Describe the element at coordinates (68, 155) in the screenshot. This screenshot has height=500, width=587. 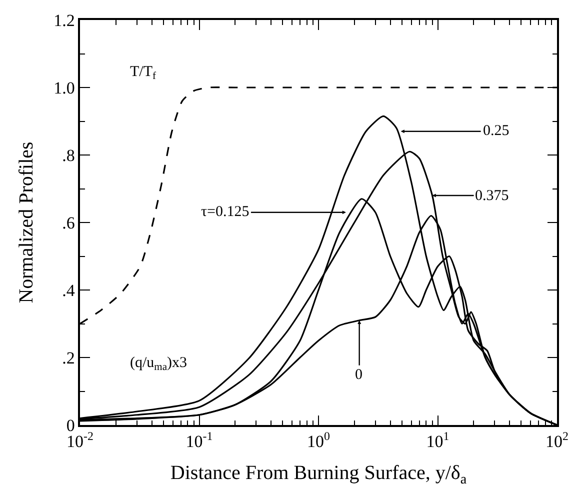
I see `y-tick-label: .8` at that location.